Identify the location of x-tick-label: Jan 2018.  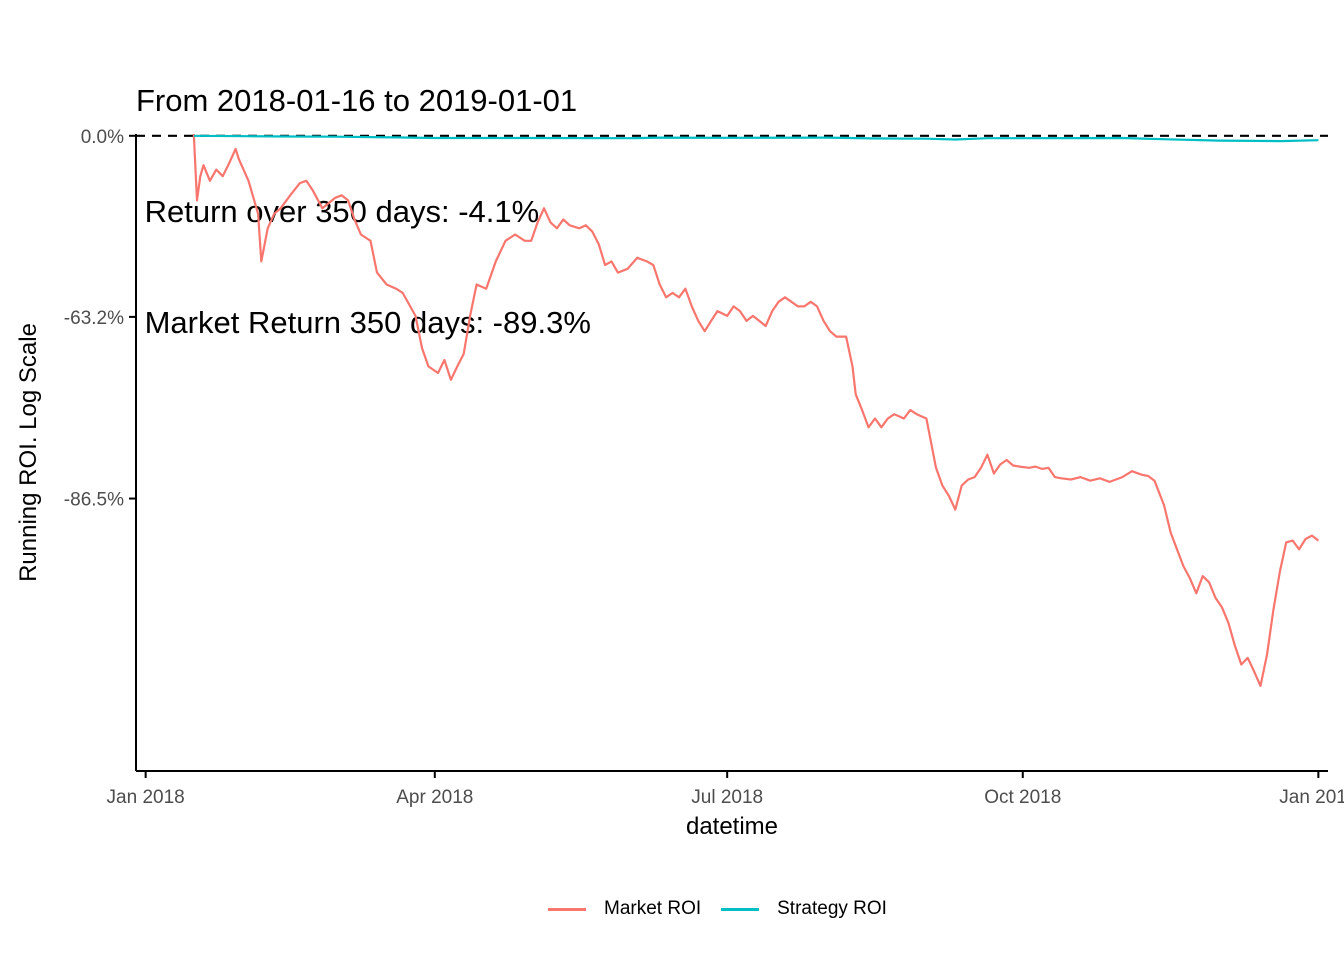
(146, 797).